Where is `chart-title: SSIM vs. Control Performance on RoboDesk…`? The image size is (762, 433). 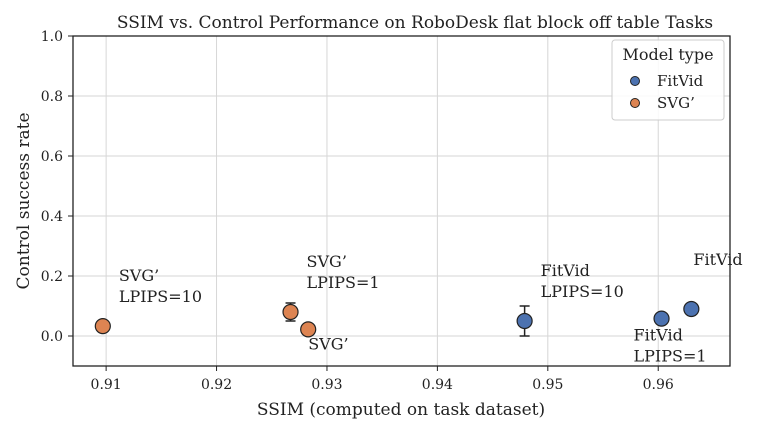 chart-title: SSIM vs. Control Performance on RoboDesk… is located at coordinates (415, 23).